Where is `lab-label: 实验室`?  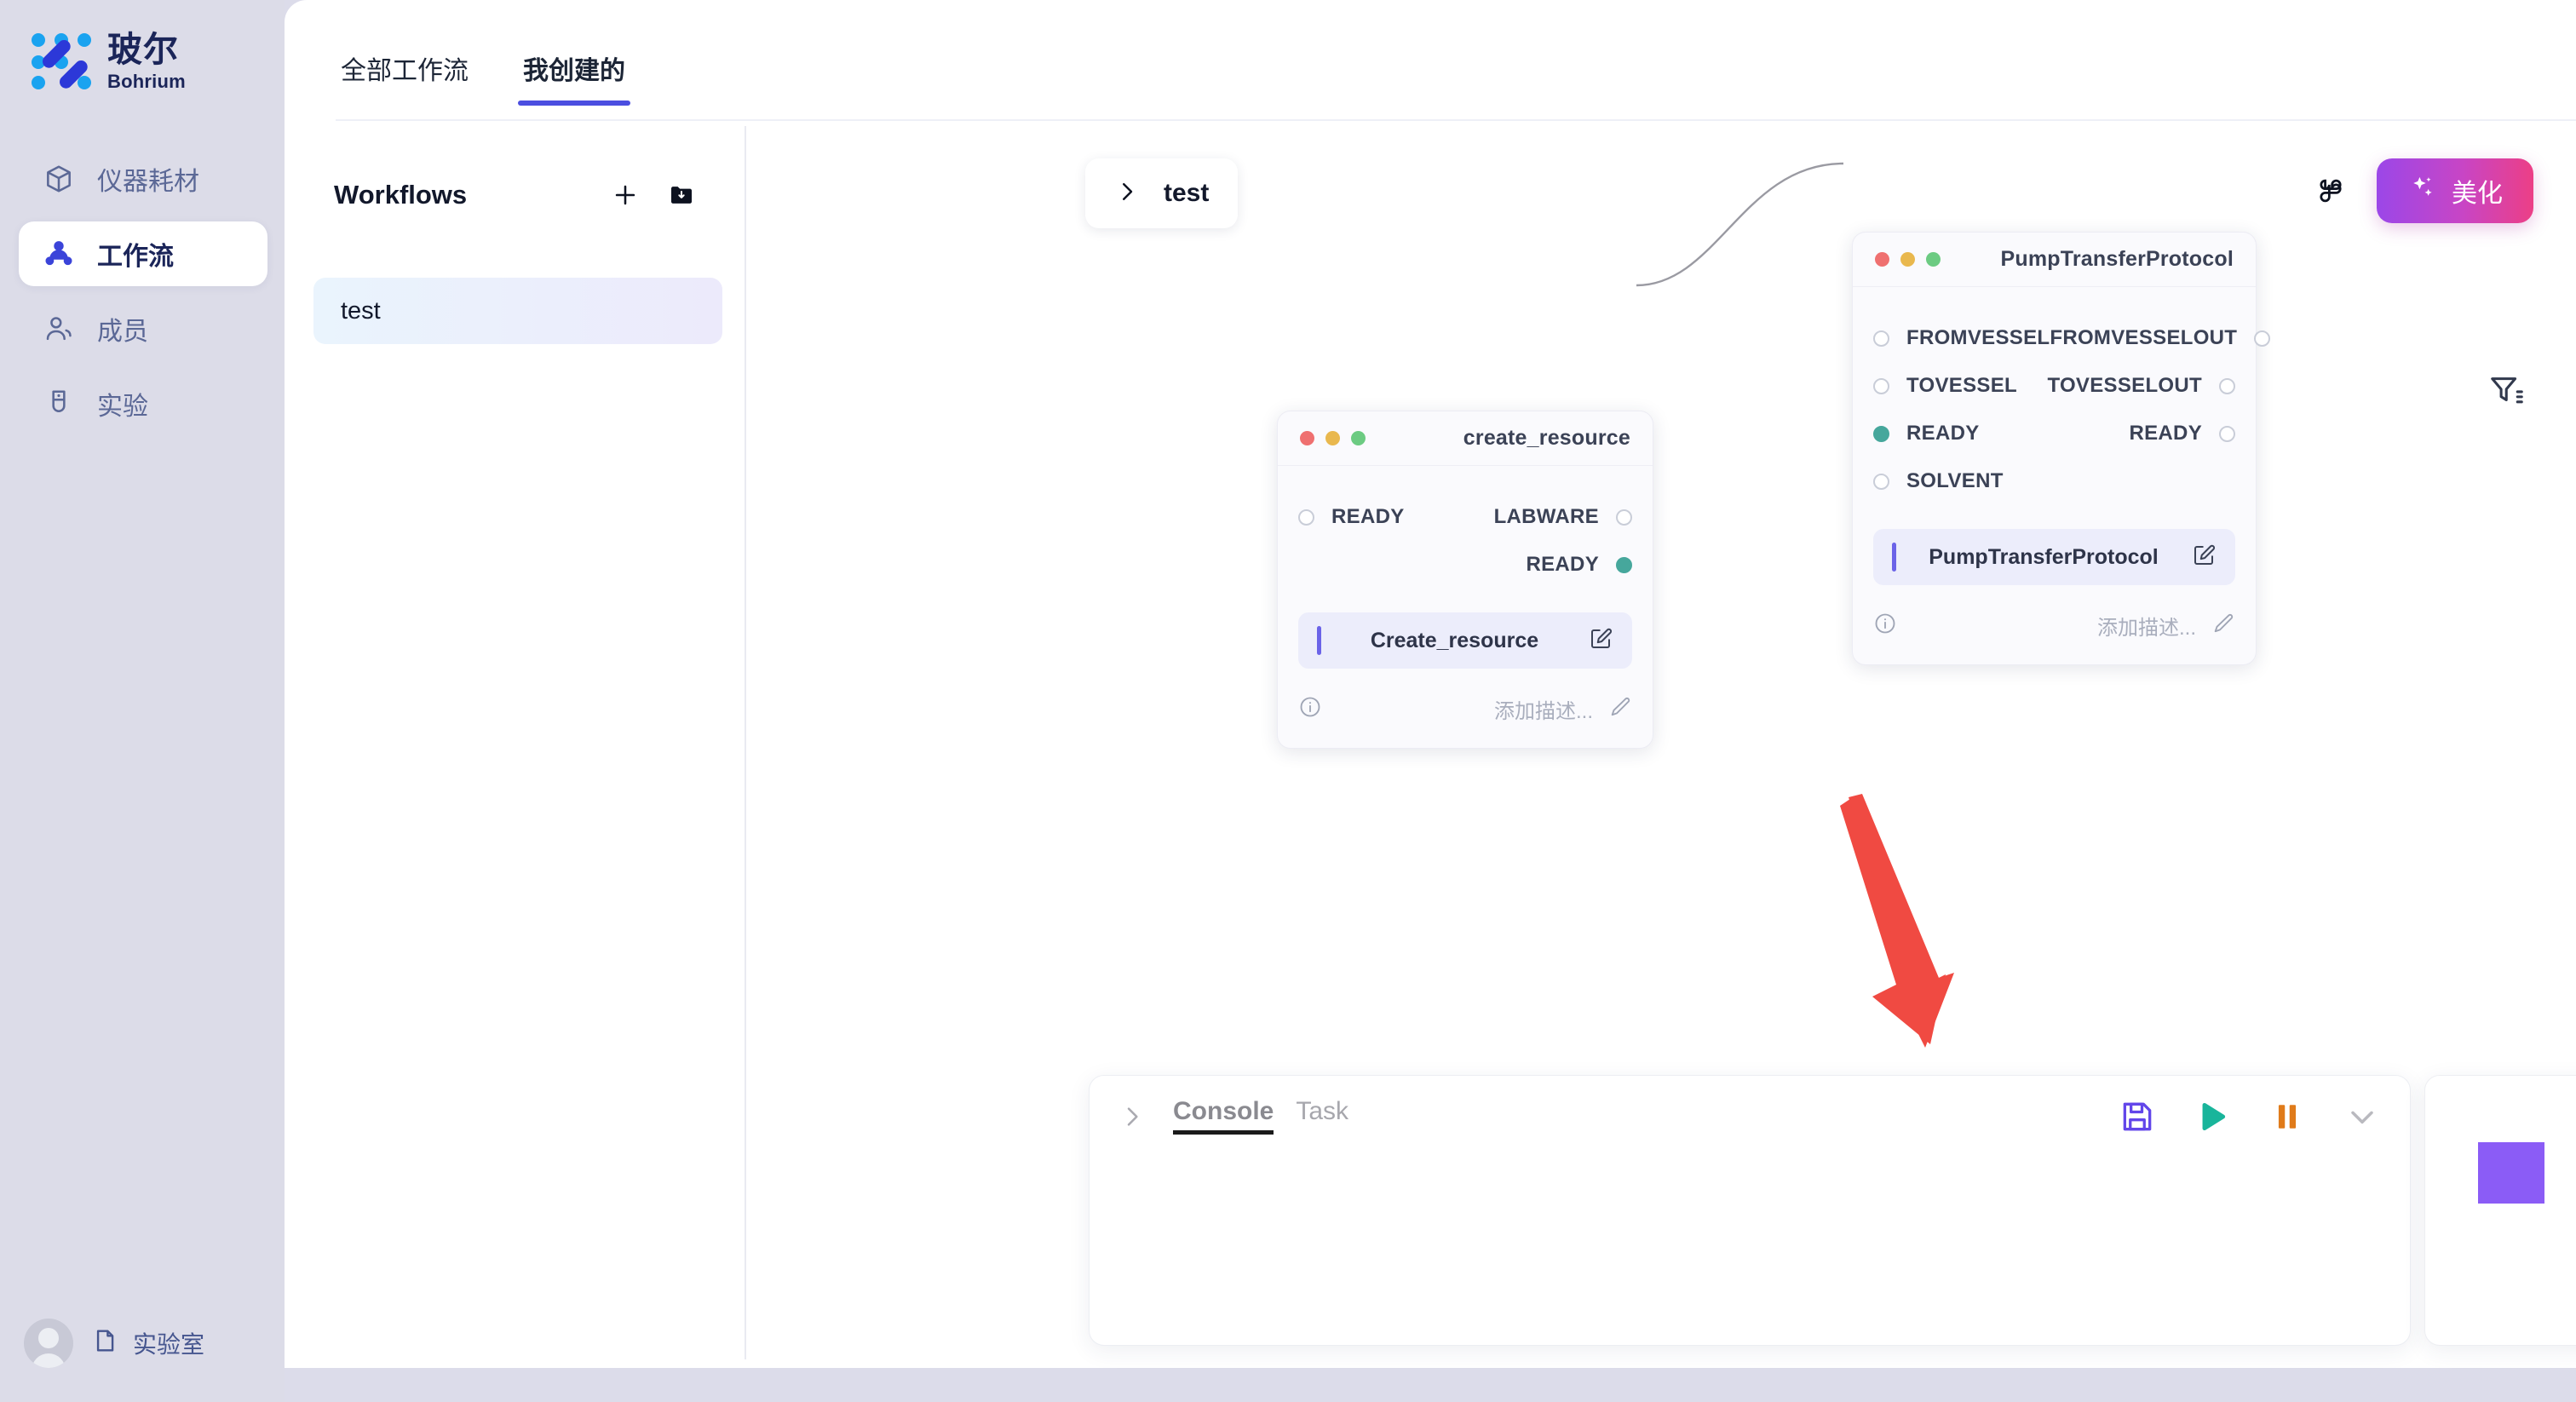
lab-label: 实验室 is located at coordinates (169, 1344).